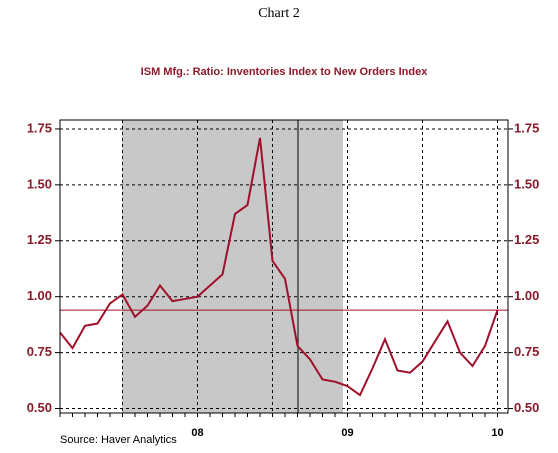 The width and height of the screenshot is (558, 453). I want to click on y2-tick-label: 1.00, so click(526, 295).